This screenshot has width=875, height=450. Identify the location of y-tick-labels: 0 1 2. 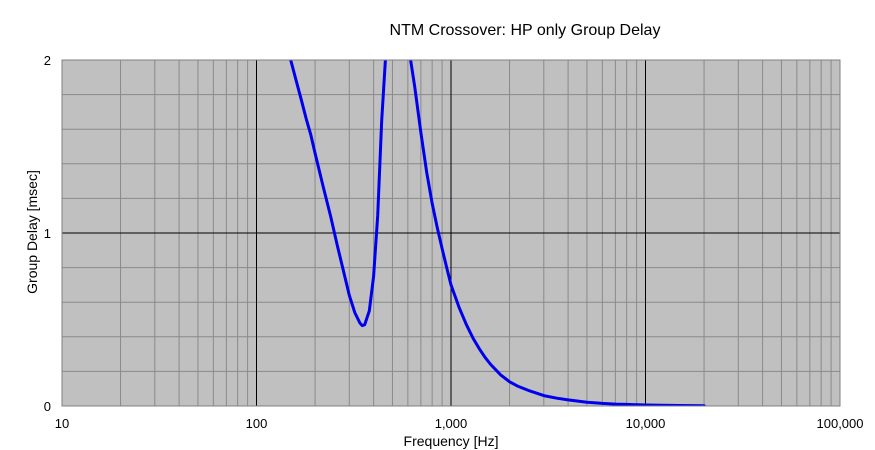
(47, 233).